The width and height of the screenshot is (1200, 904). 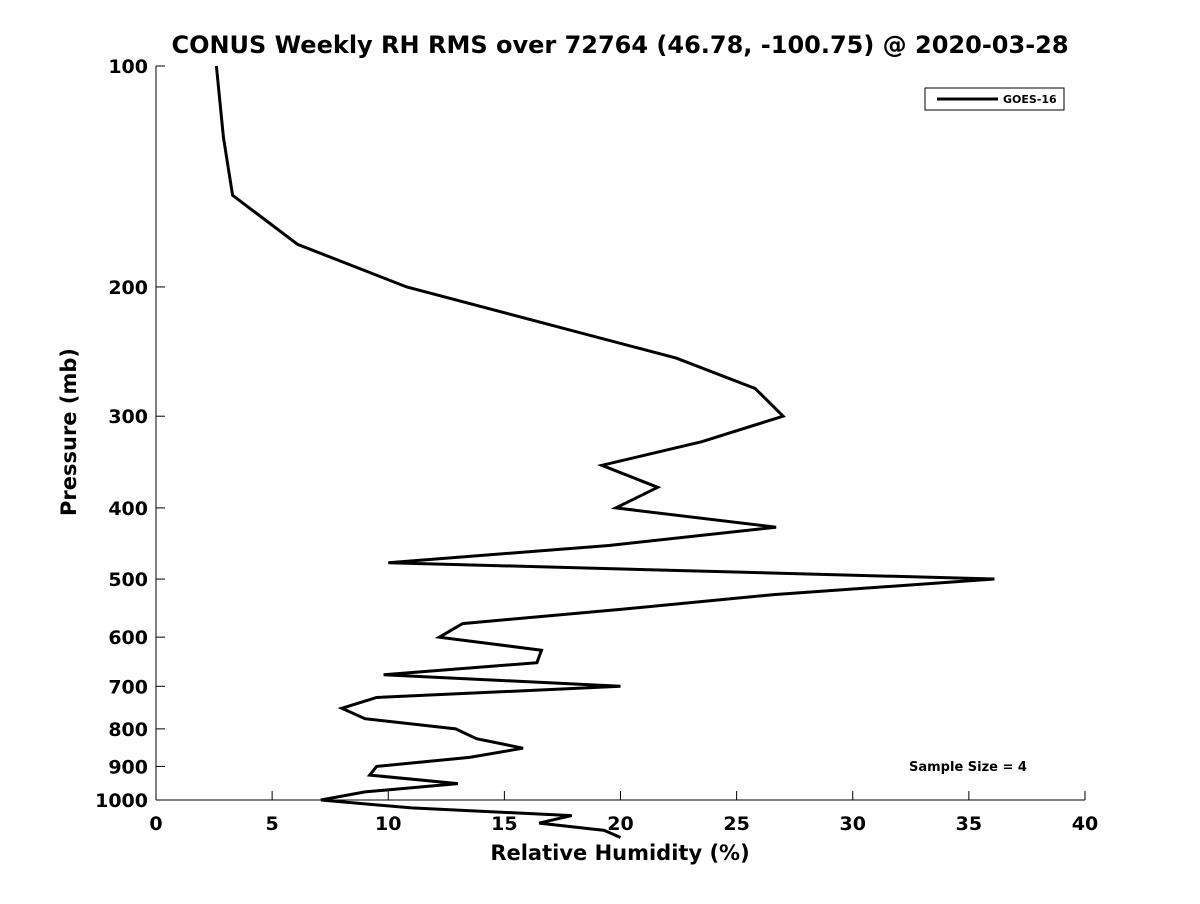 I want to click on legend-label-goes-16: GOES-16, so click(x=1030, y=99).